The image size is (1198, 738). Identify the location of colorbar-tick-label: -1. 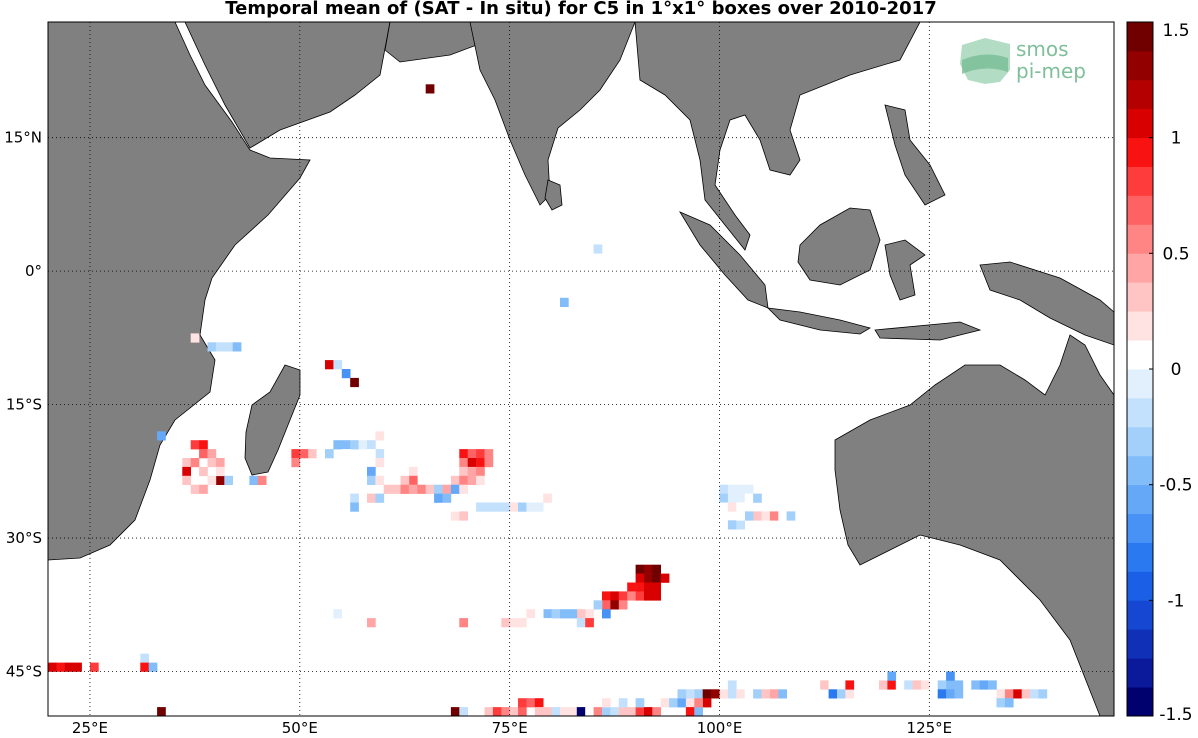
(1176, 601).